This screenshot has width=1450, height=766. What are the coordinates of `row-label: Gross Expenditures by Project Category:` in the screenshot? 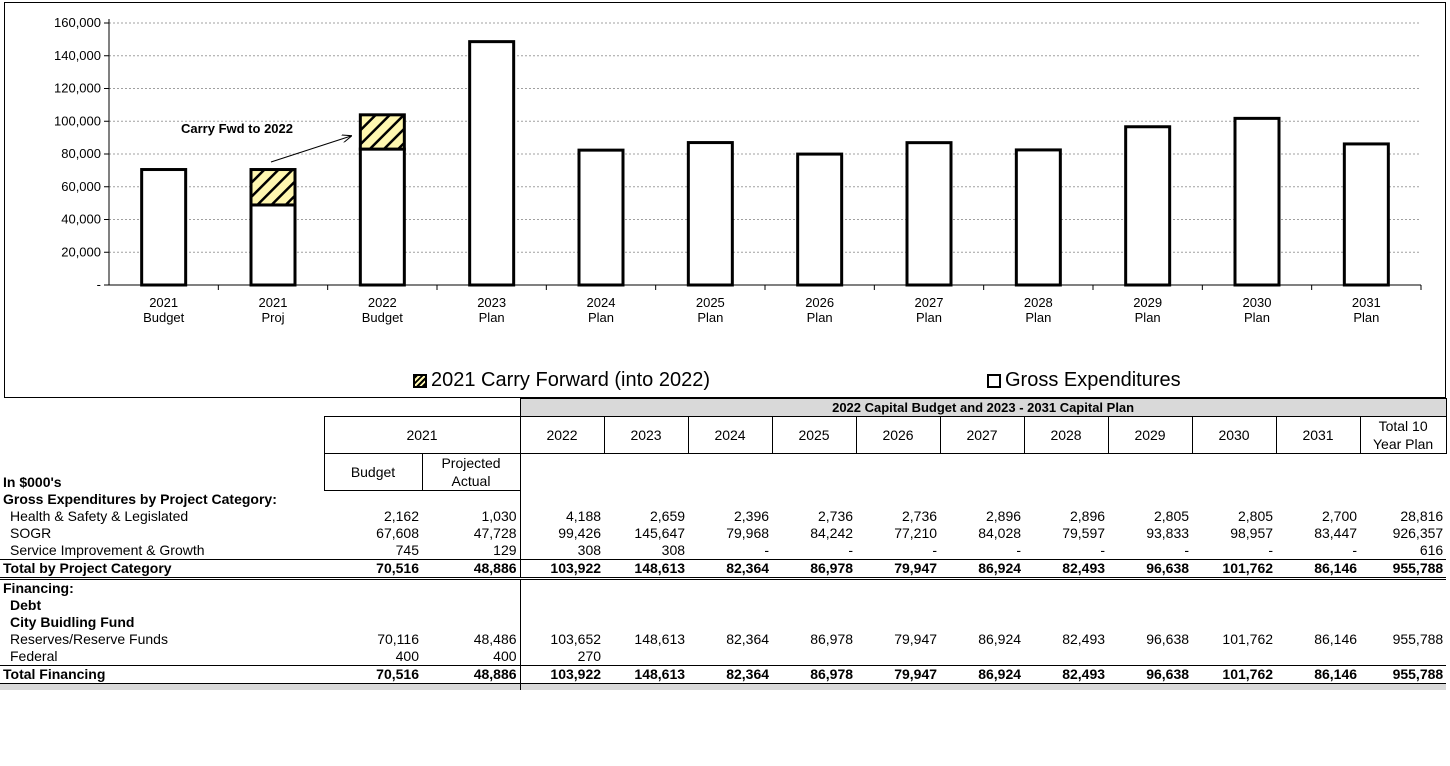 It's located at (140, 498).